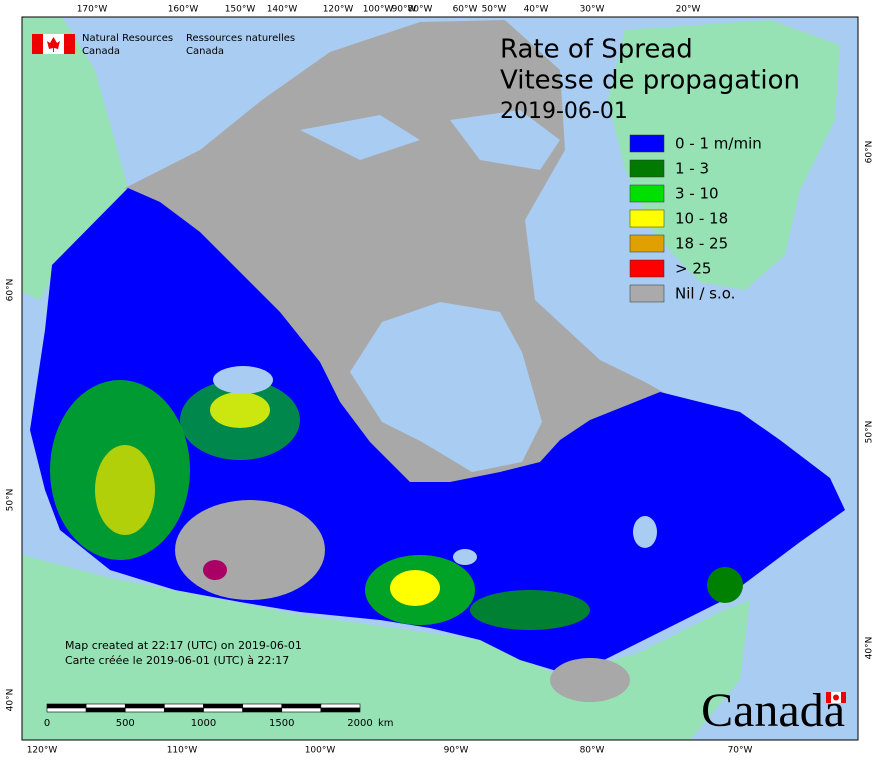  I want to click on scale-label: 1500, so click(281, 723).